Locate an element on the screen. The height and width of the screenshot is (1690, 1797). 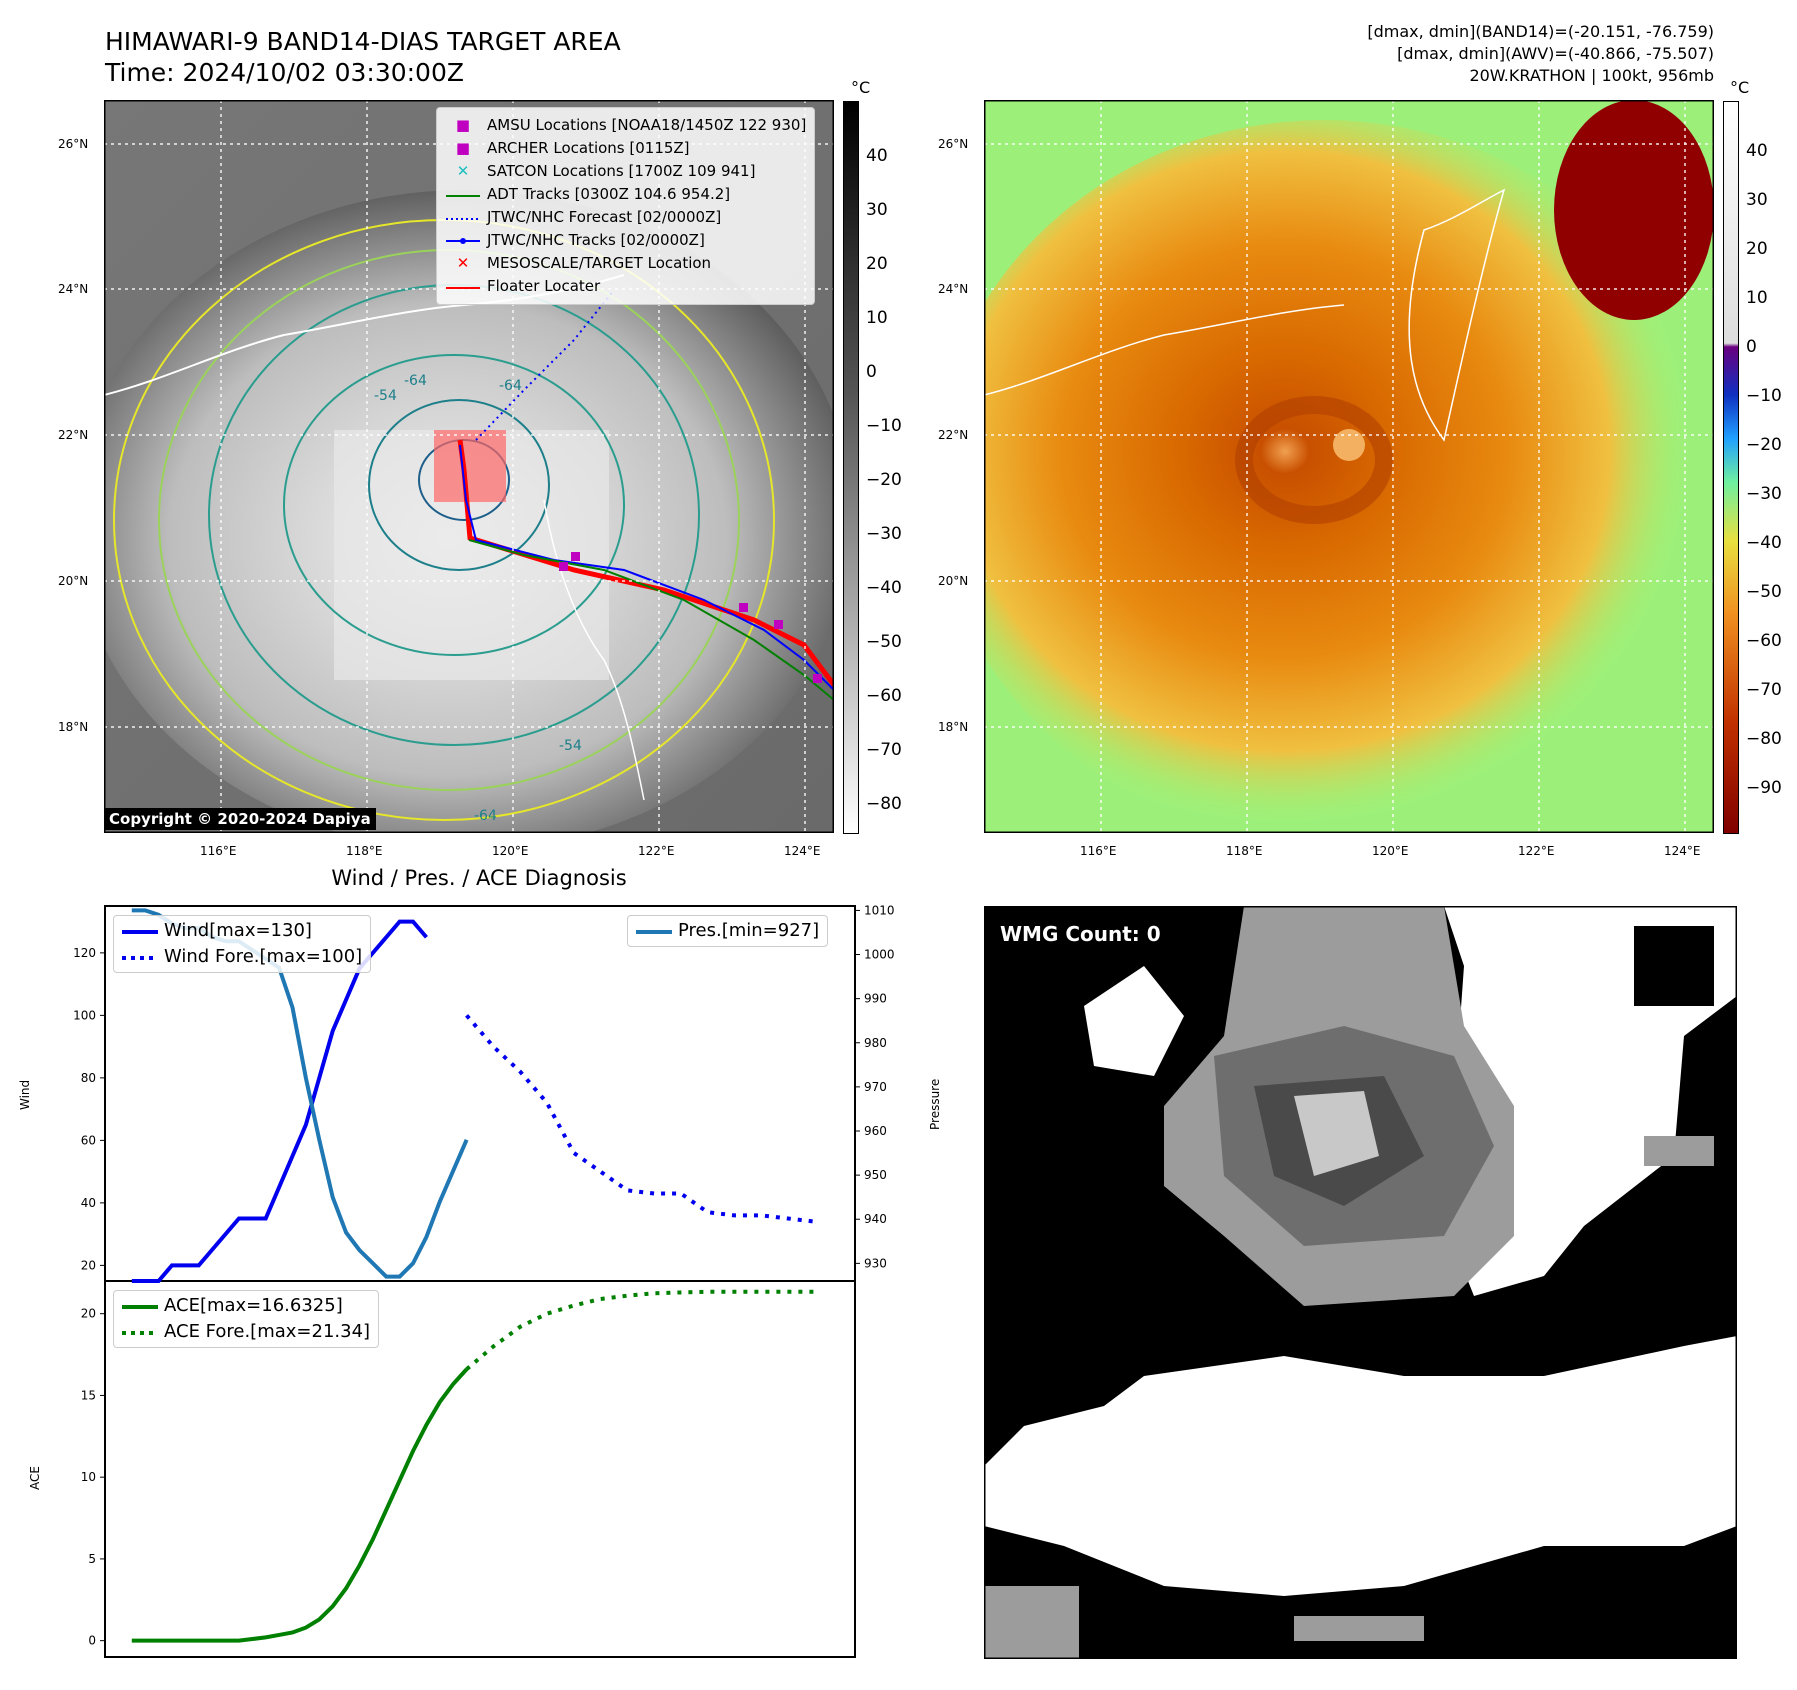
ir-title-line2: Time: 2024/10/02 03:30:00Z is located at coordinates (284, 72).